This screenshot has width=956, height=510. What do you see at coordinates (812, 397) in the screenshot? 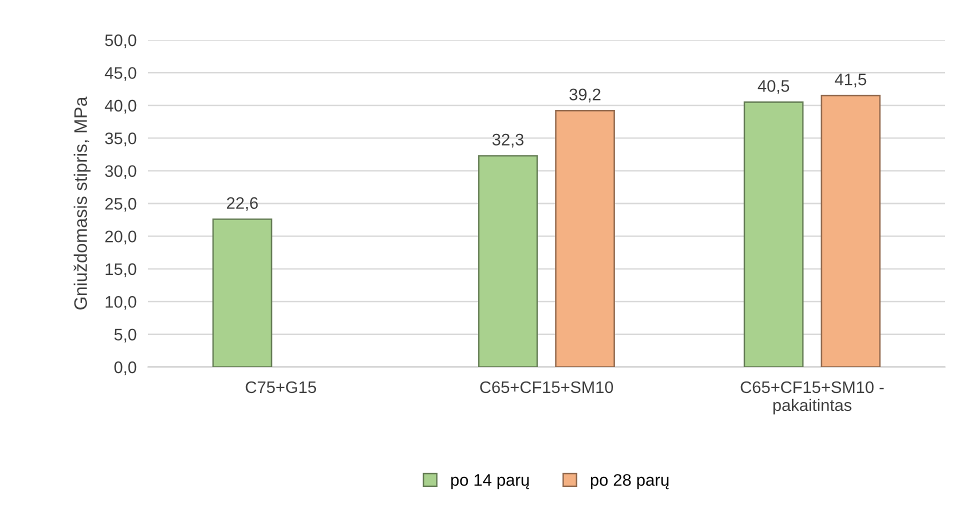
I see `x-tick-label: C65+CF15+SM10 - pakaitintas` at bounding box center [812, 397].